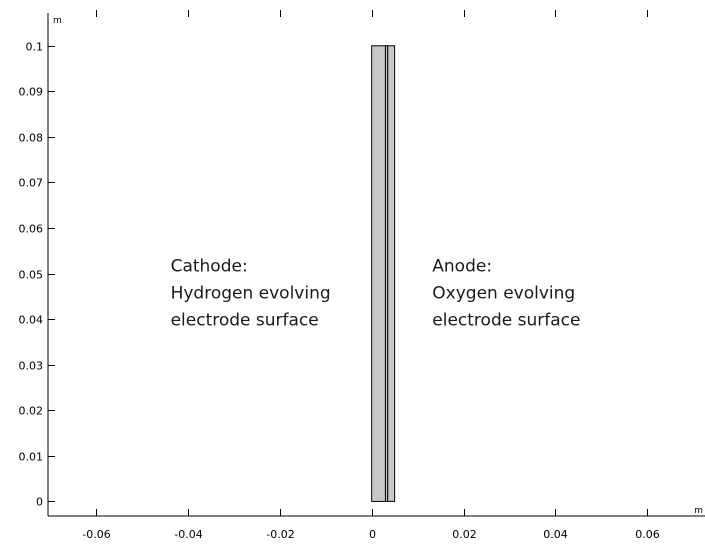 Image resolution: width=705 pixels, height=545 pixels. Describe the element at coordinates (31, 275) in the screenshot. I see `y-tick-label: 0.05` at that location.